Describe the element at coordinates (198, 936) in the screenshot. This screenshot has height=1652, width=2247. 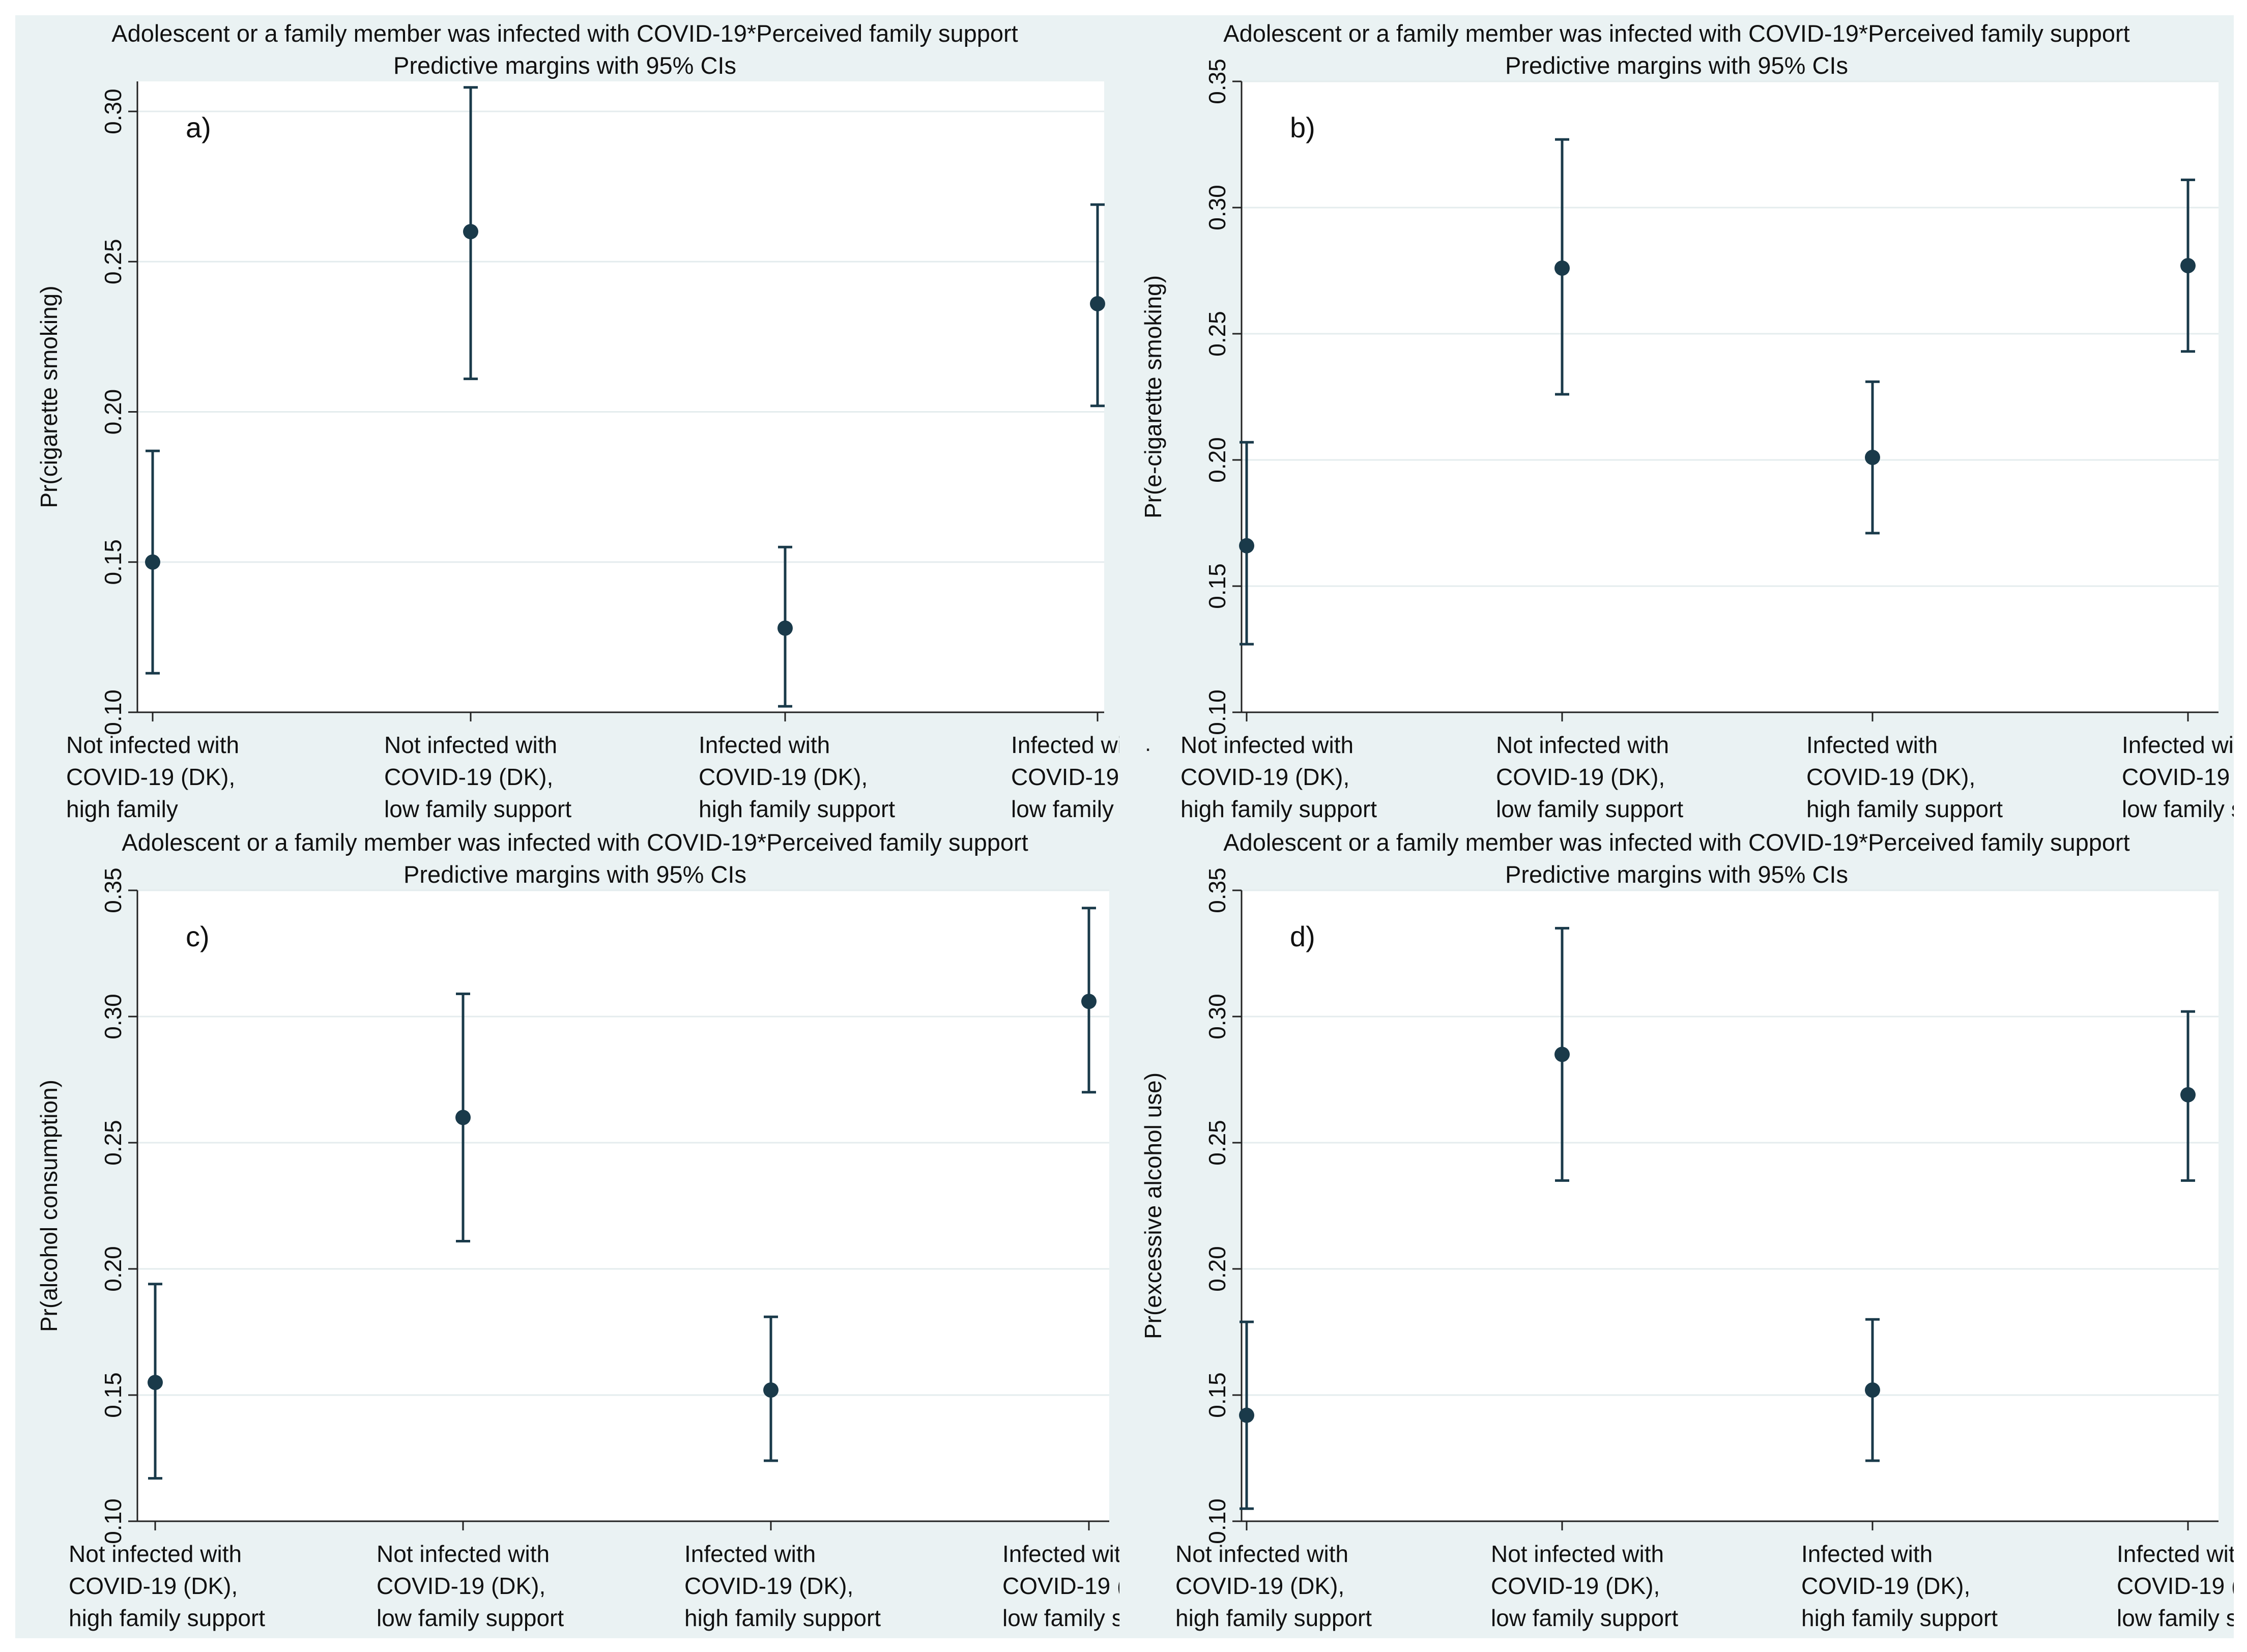
I see `panel-label: c)` at that location.